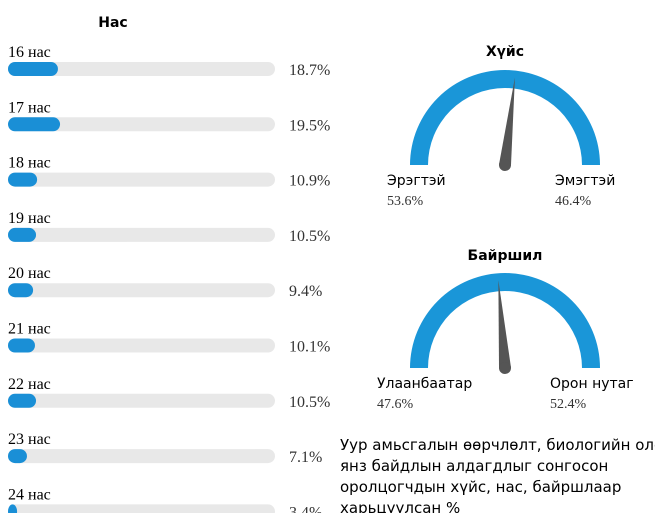 This screenshot has height=513, width=655. I want to click on value-label: 7.1%, so click(305, 457).